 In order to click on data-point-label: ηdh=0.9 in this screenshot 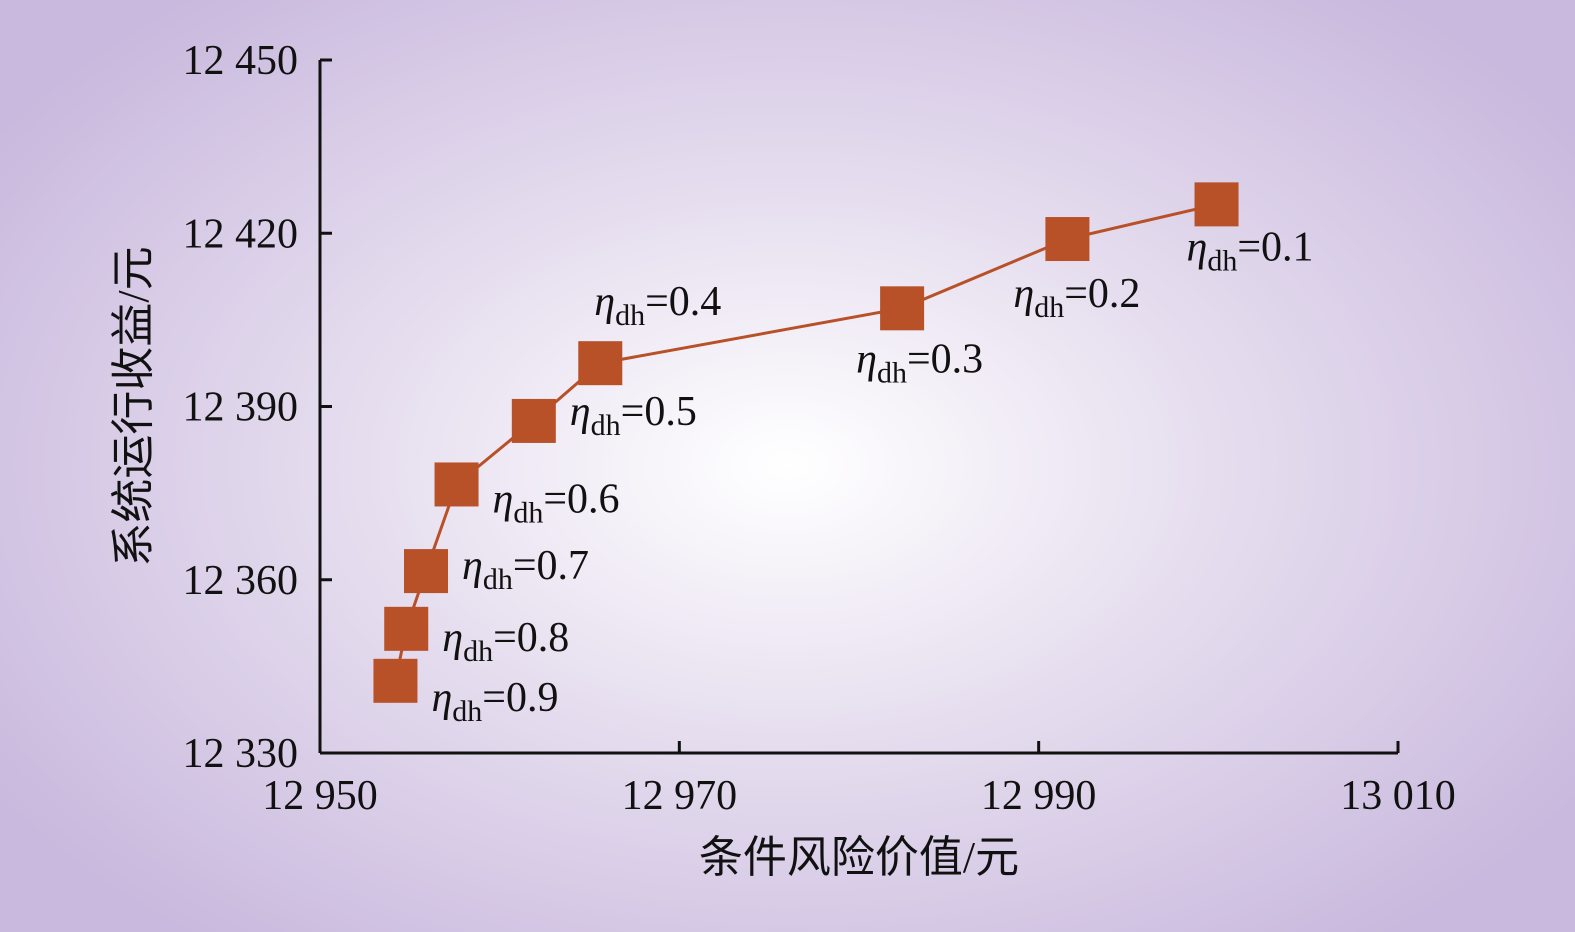, I will do `click(494, 701)`.